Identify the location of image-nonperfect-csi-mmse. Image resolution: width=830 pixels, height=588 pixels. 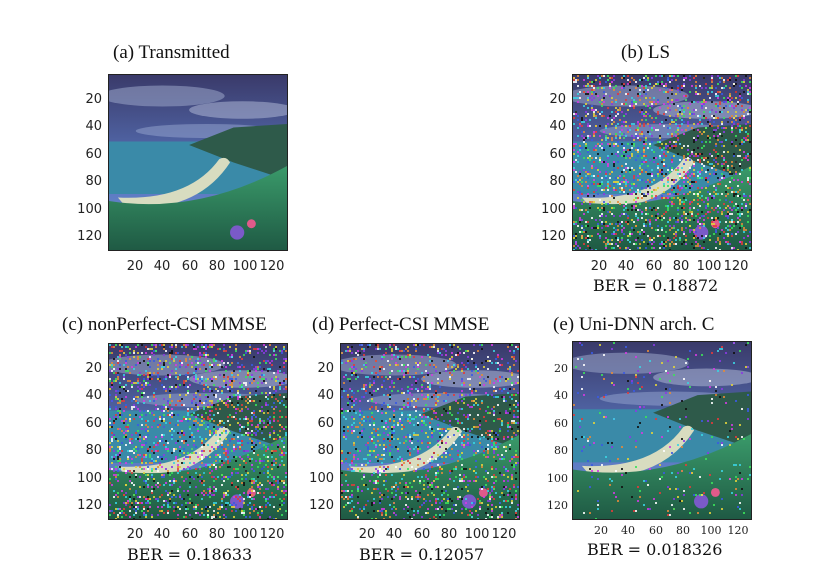
(198, 431).